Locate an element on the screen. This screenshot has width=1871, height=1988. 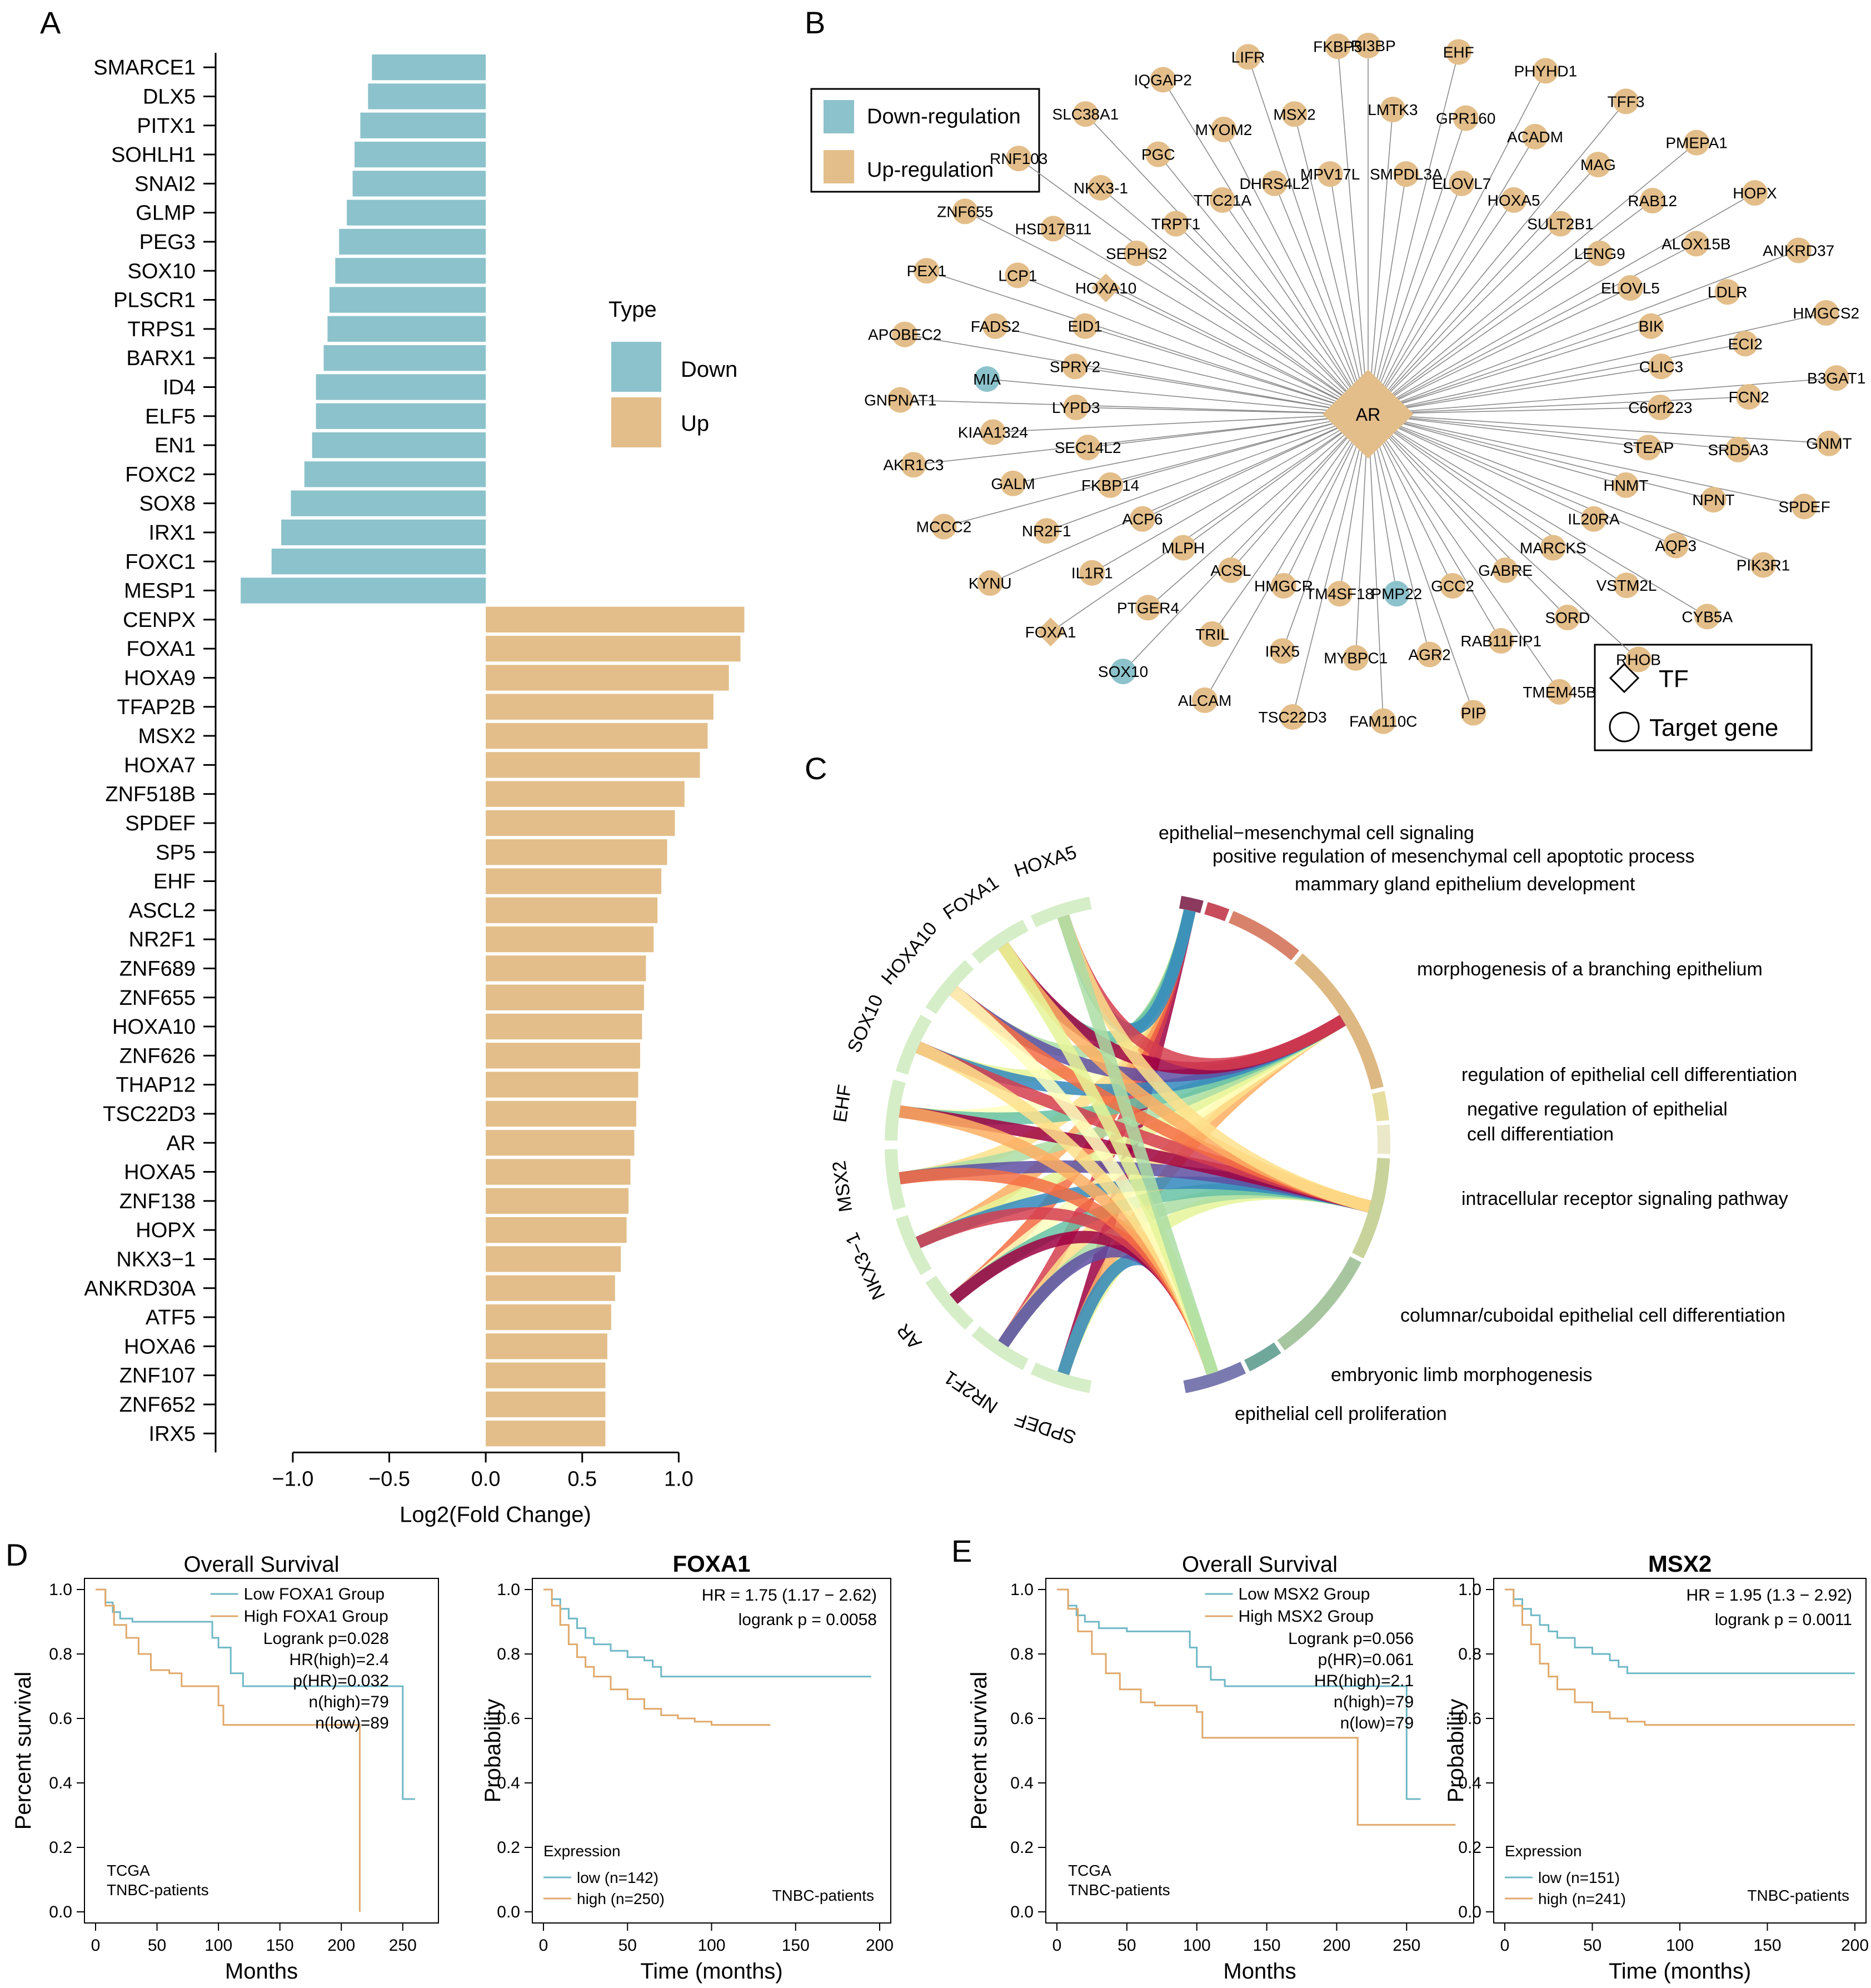
network-node-label: IQGAP2 is located at coordinates (1163, 79).